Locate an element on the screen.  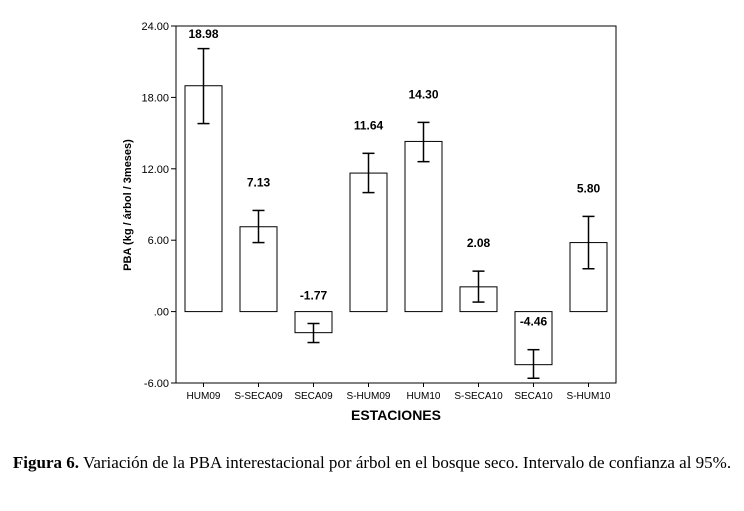
y-tick-label: .00 is located at coordinates (161, 313).